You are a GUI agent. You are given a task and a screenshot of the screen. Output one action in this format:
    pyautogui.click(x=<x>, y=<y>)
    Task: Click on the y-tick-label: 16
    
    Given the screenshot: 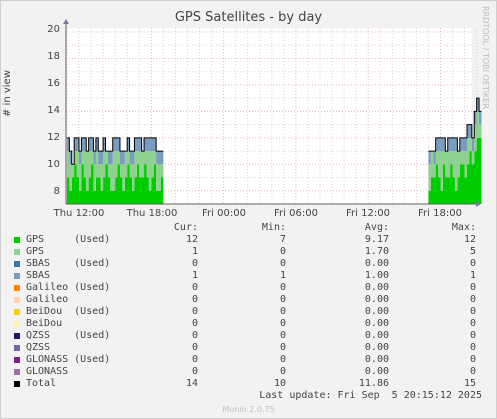 What is the action you would take?
    pyautogui.click(x=53, y=83)
    